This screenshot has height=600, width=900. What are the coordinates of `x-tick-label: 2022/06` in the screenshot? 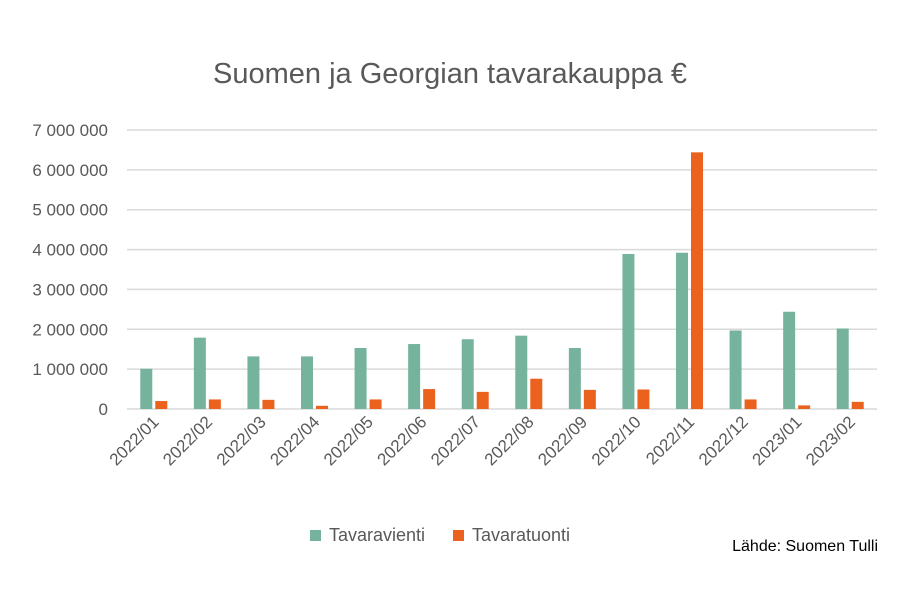 It's located at (402, 440).